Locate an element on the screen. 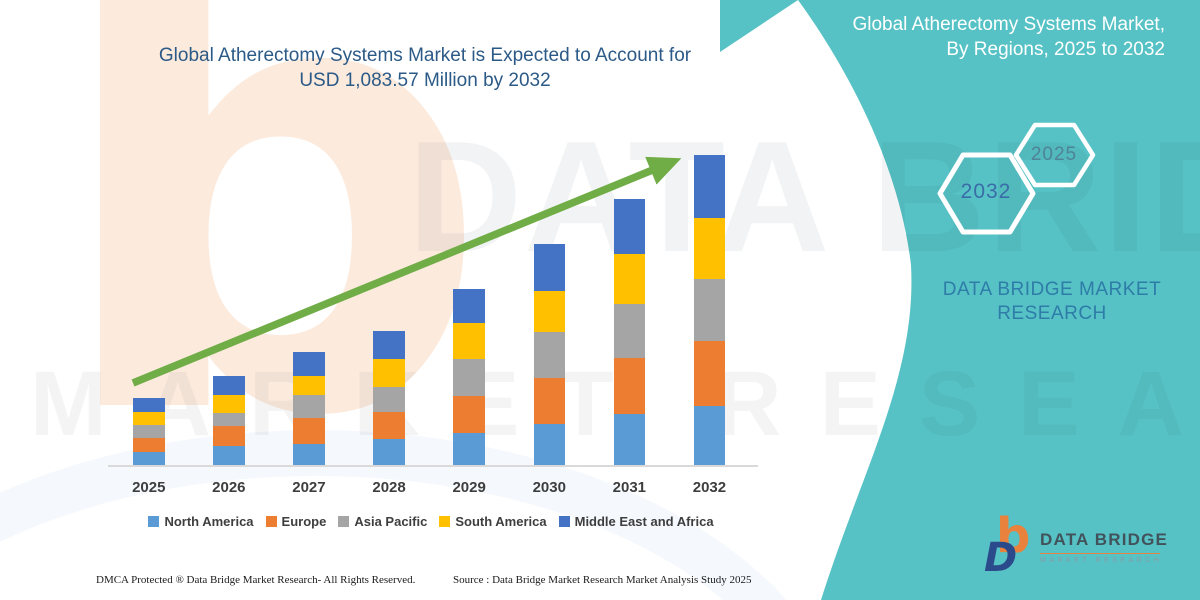 Image resolution: width=1200 pixels, height=600 pixels. stacked-bar-2026 is located at coordinates (229, 420).